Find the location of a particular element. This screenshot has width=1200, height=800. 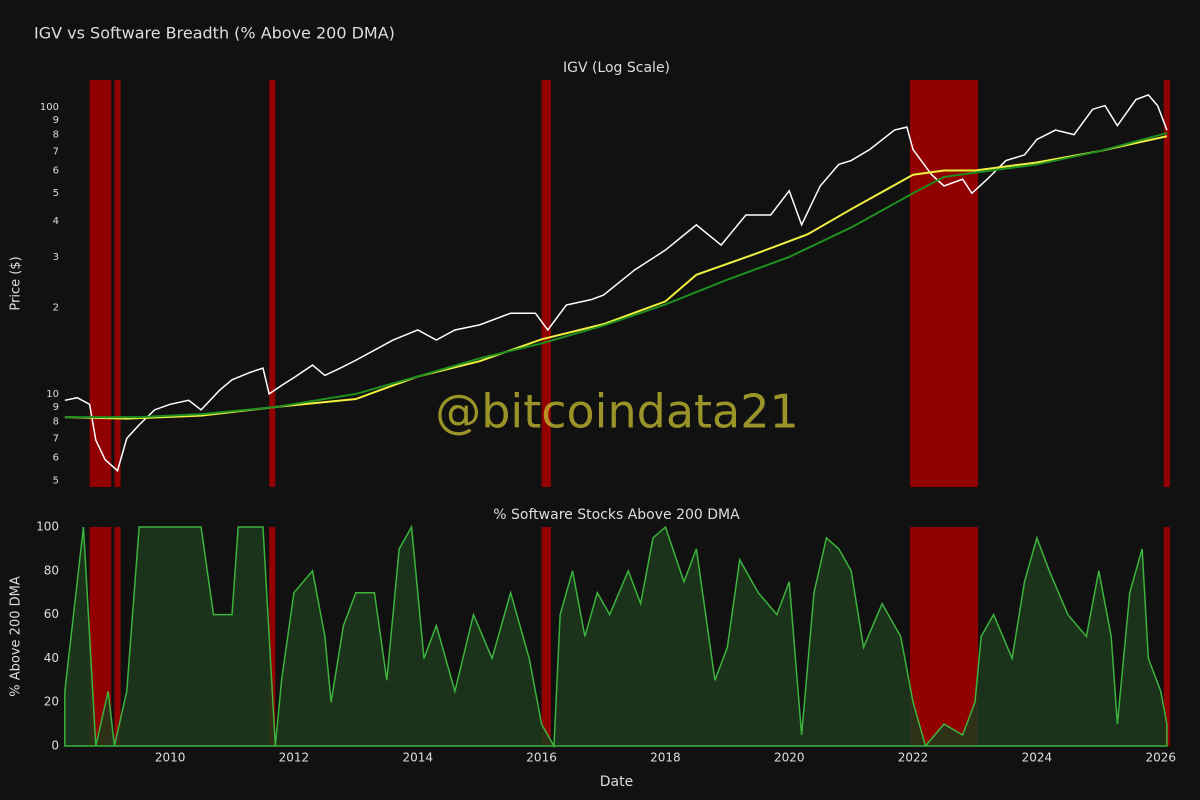

y-axis-label: Price ($) is located at coordinates (16, 283).